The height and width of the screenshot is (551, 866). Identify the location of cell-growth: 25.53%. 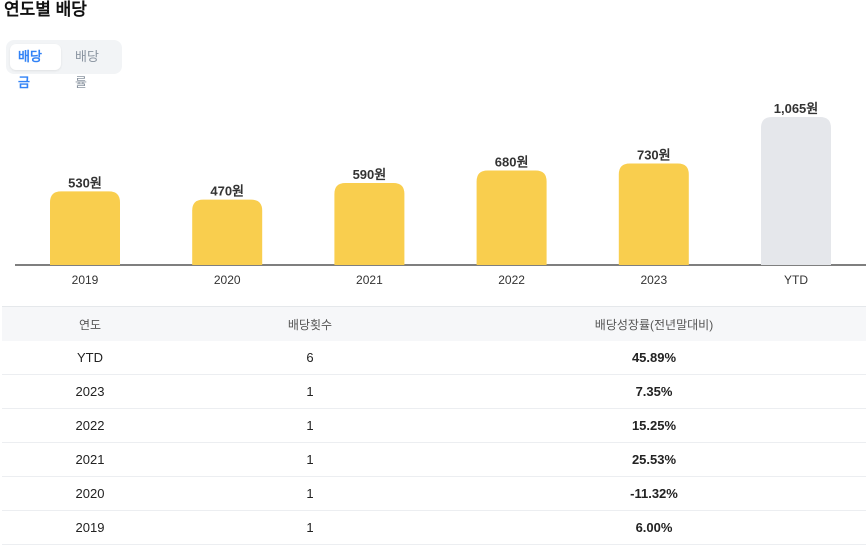
(654, 459).